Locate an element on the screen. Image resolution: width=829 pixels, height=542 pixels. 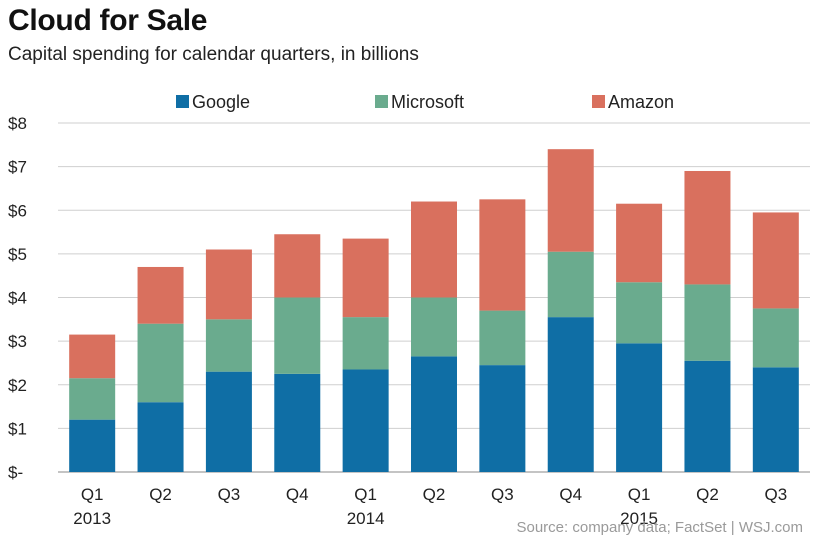
legend-label-google: Google is located at coordinates (221, 102).